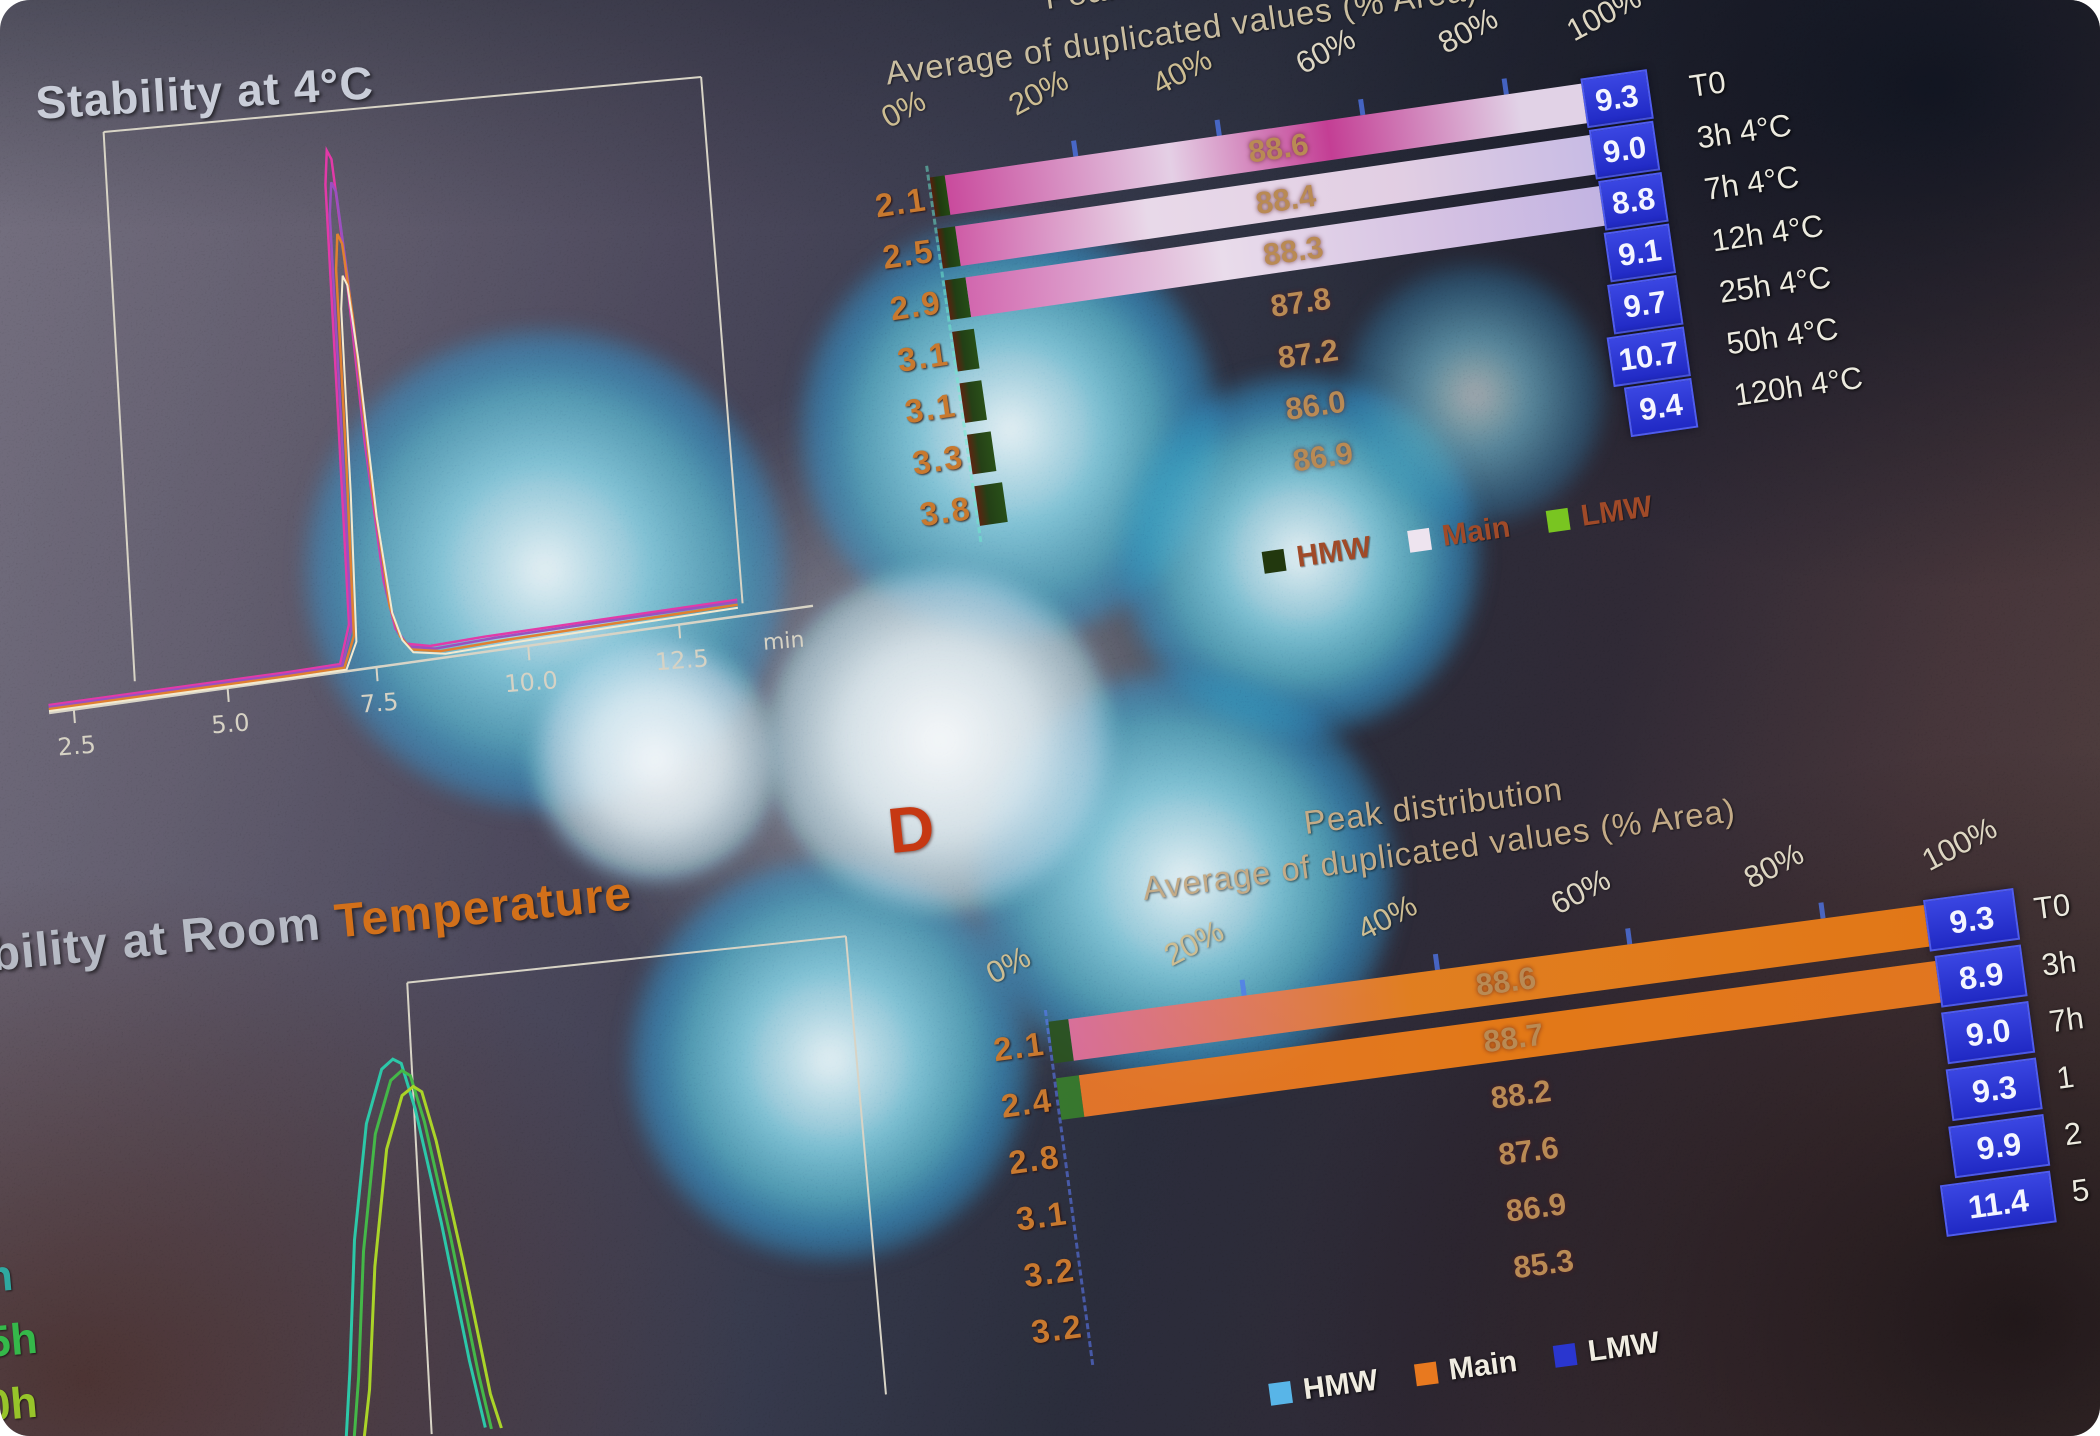  What do you see at coordinates (1744, 131) in the screenshot?
I see `time-label: 3h 4°C` at bounding box center [1744, 131].